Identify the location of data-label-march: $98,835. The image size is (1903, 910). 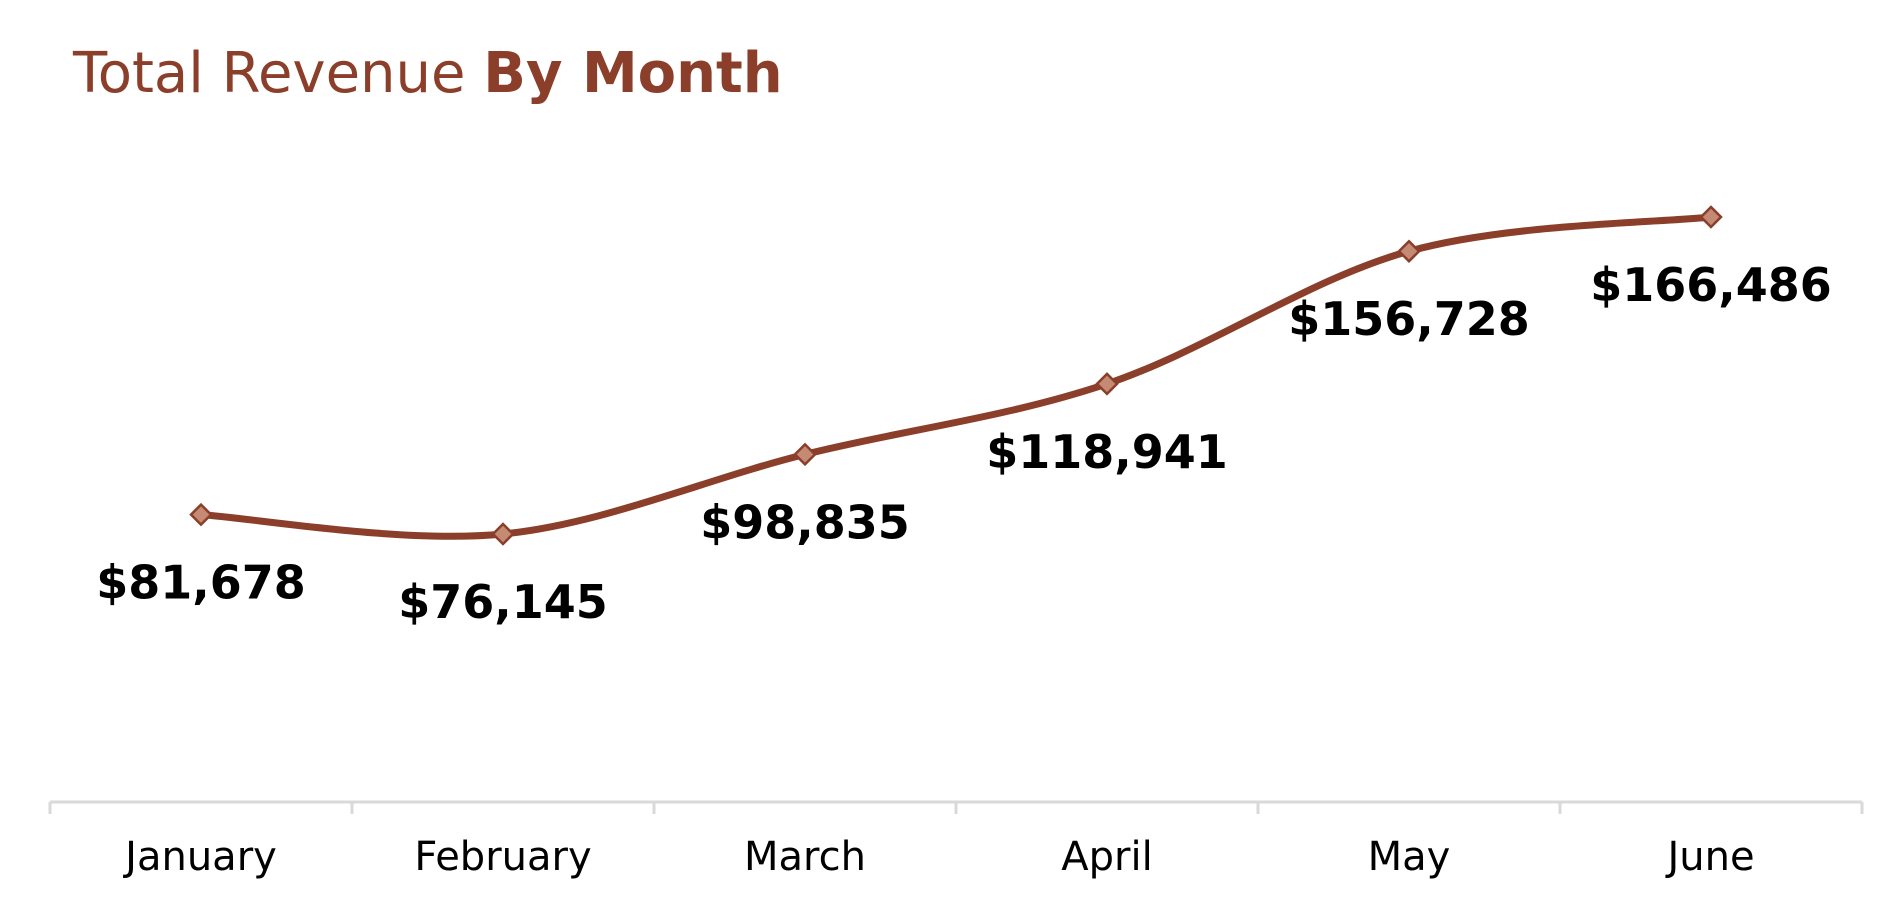
(805, 522).